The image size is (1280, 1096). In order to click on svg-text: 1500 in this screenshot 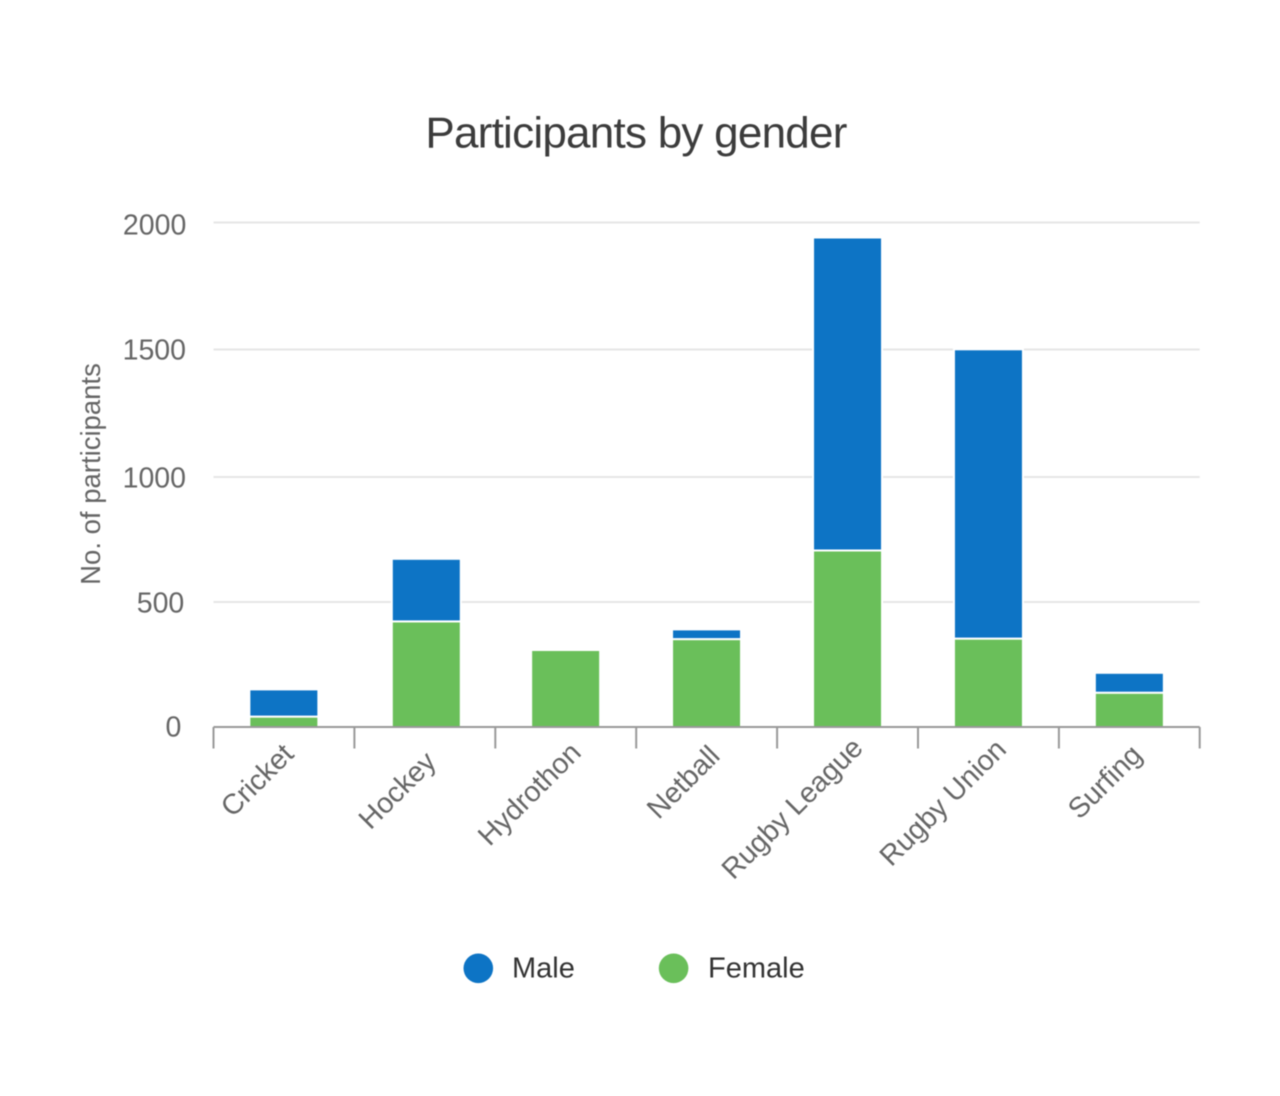, I will do `click(154, 351)`.